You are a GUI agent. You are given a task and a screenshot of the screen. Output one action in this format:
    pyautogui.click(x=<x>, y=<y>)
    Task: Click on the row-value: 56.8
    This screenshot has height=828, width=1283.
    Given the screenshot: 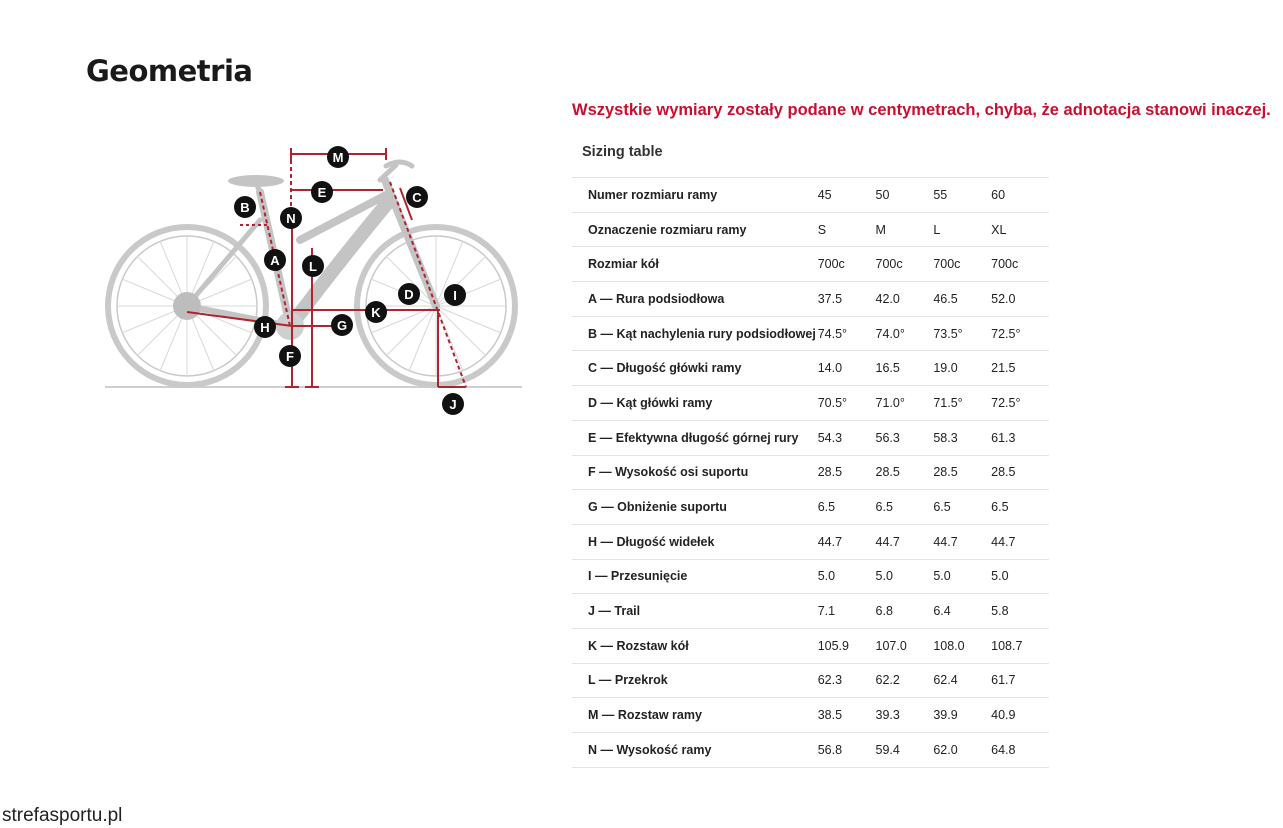 What is the action you would take?
    pyautogui.click(x=846, y=750)
    